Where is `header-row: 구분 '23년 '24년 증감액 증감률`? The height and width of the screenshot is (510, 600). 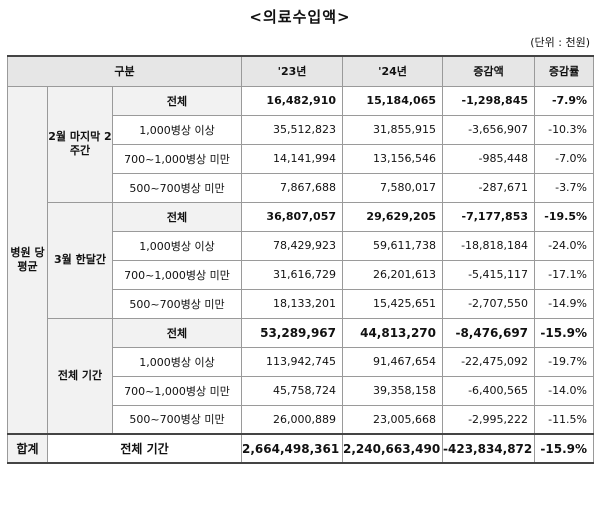 header-row: 구분 '23년 '24년 증감액 증감률 is located at coordinates (300, 71).